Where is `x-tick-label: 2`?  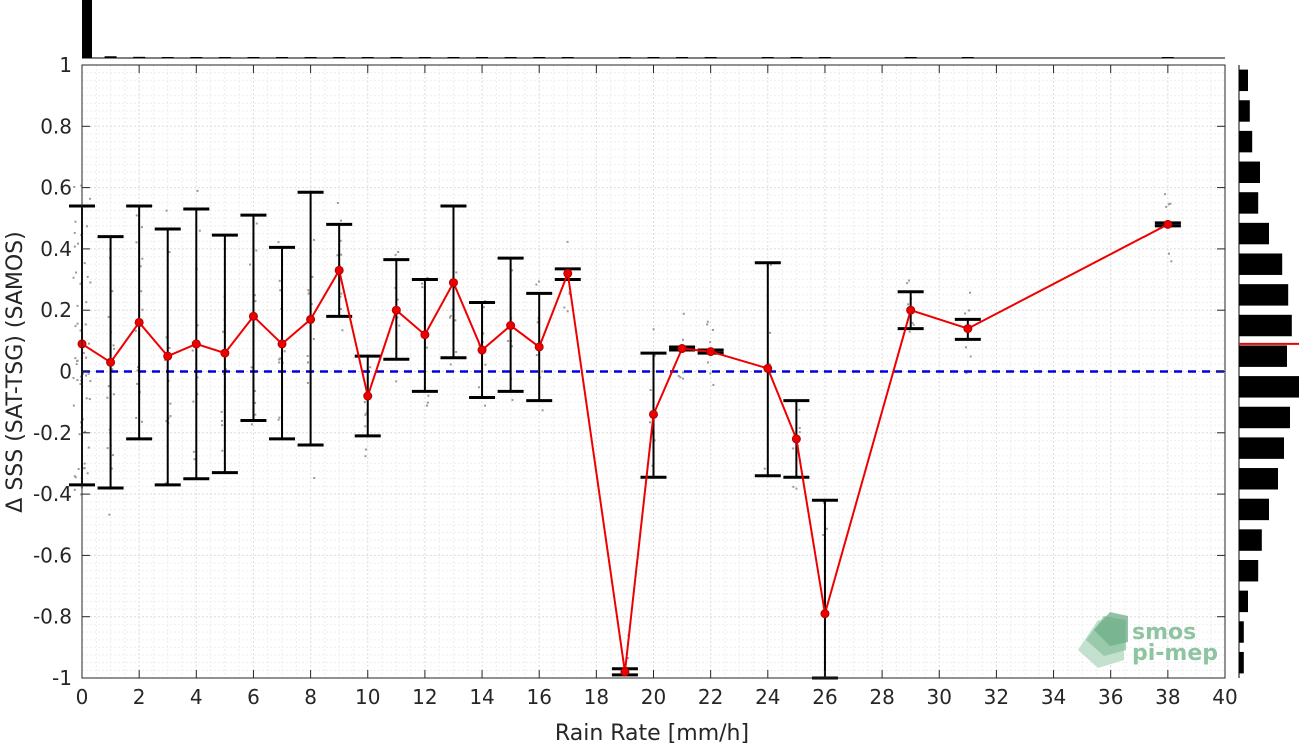
x-tick-label: 2 is located at coordinates (139, 697).